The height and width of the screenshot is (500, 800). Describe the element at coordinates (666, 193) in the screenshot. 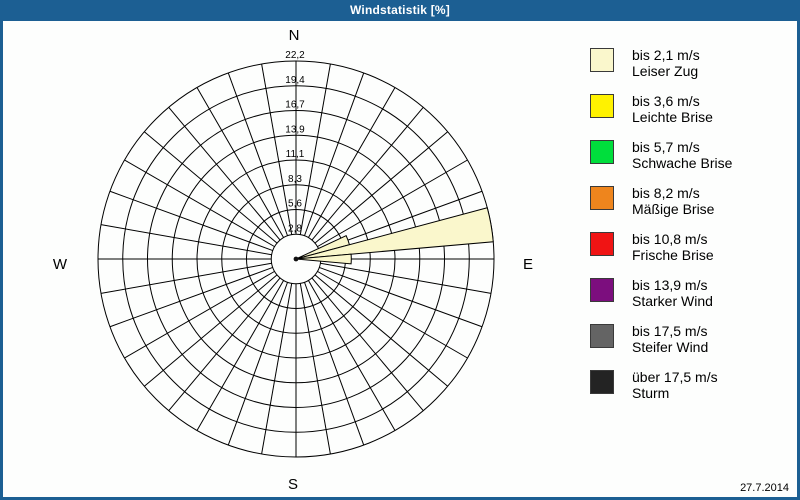

I see `legend-speed-label: bis 8,2 m/s` at that location.